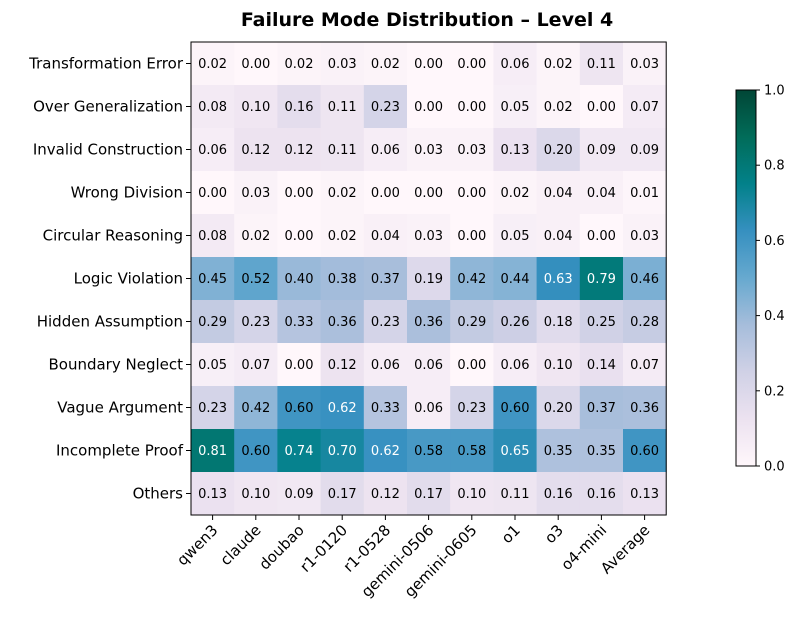 Image resolution: width=797 pixels, height=620 pixels. What do you see at coordinates (197, 545) in the screenshot?
I see `x-tick-label: qwen3` at bounding box center [197, 545].